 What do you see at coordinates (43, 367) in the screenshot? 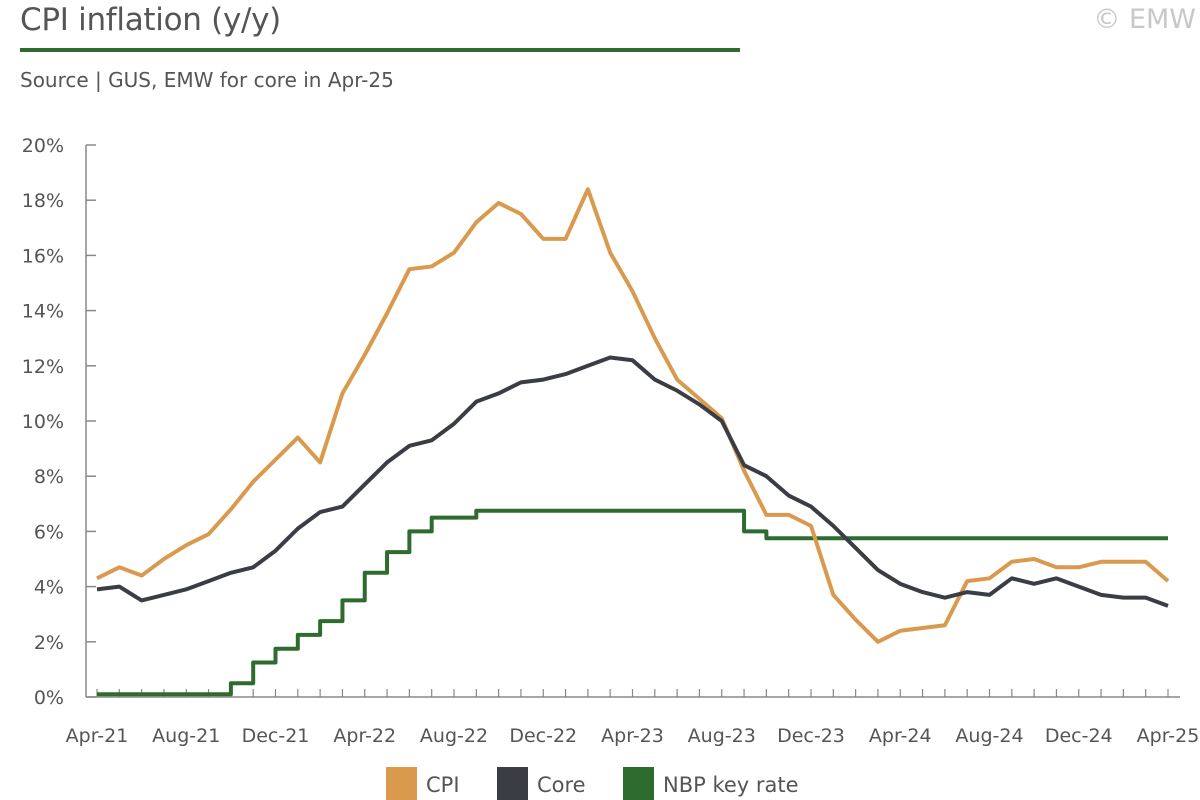
I see `y-tick-label: 12%` at bounding box center [43, 367].